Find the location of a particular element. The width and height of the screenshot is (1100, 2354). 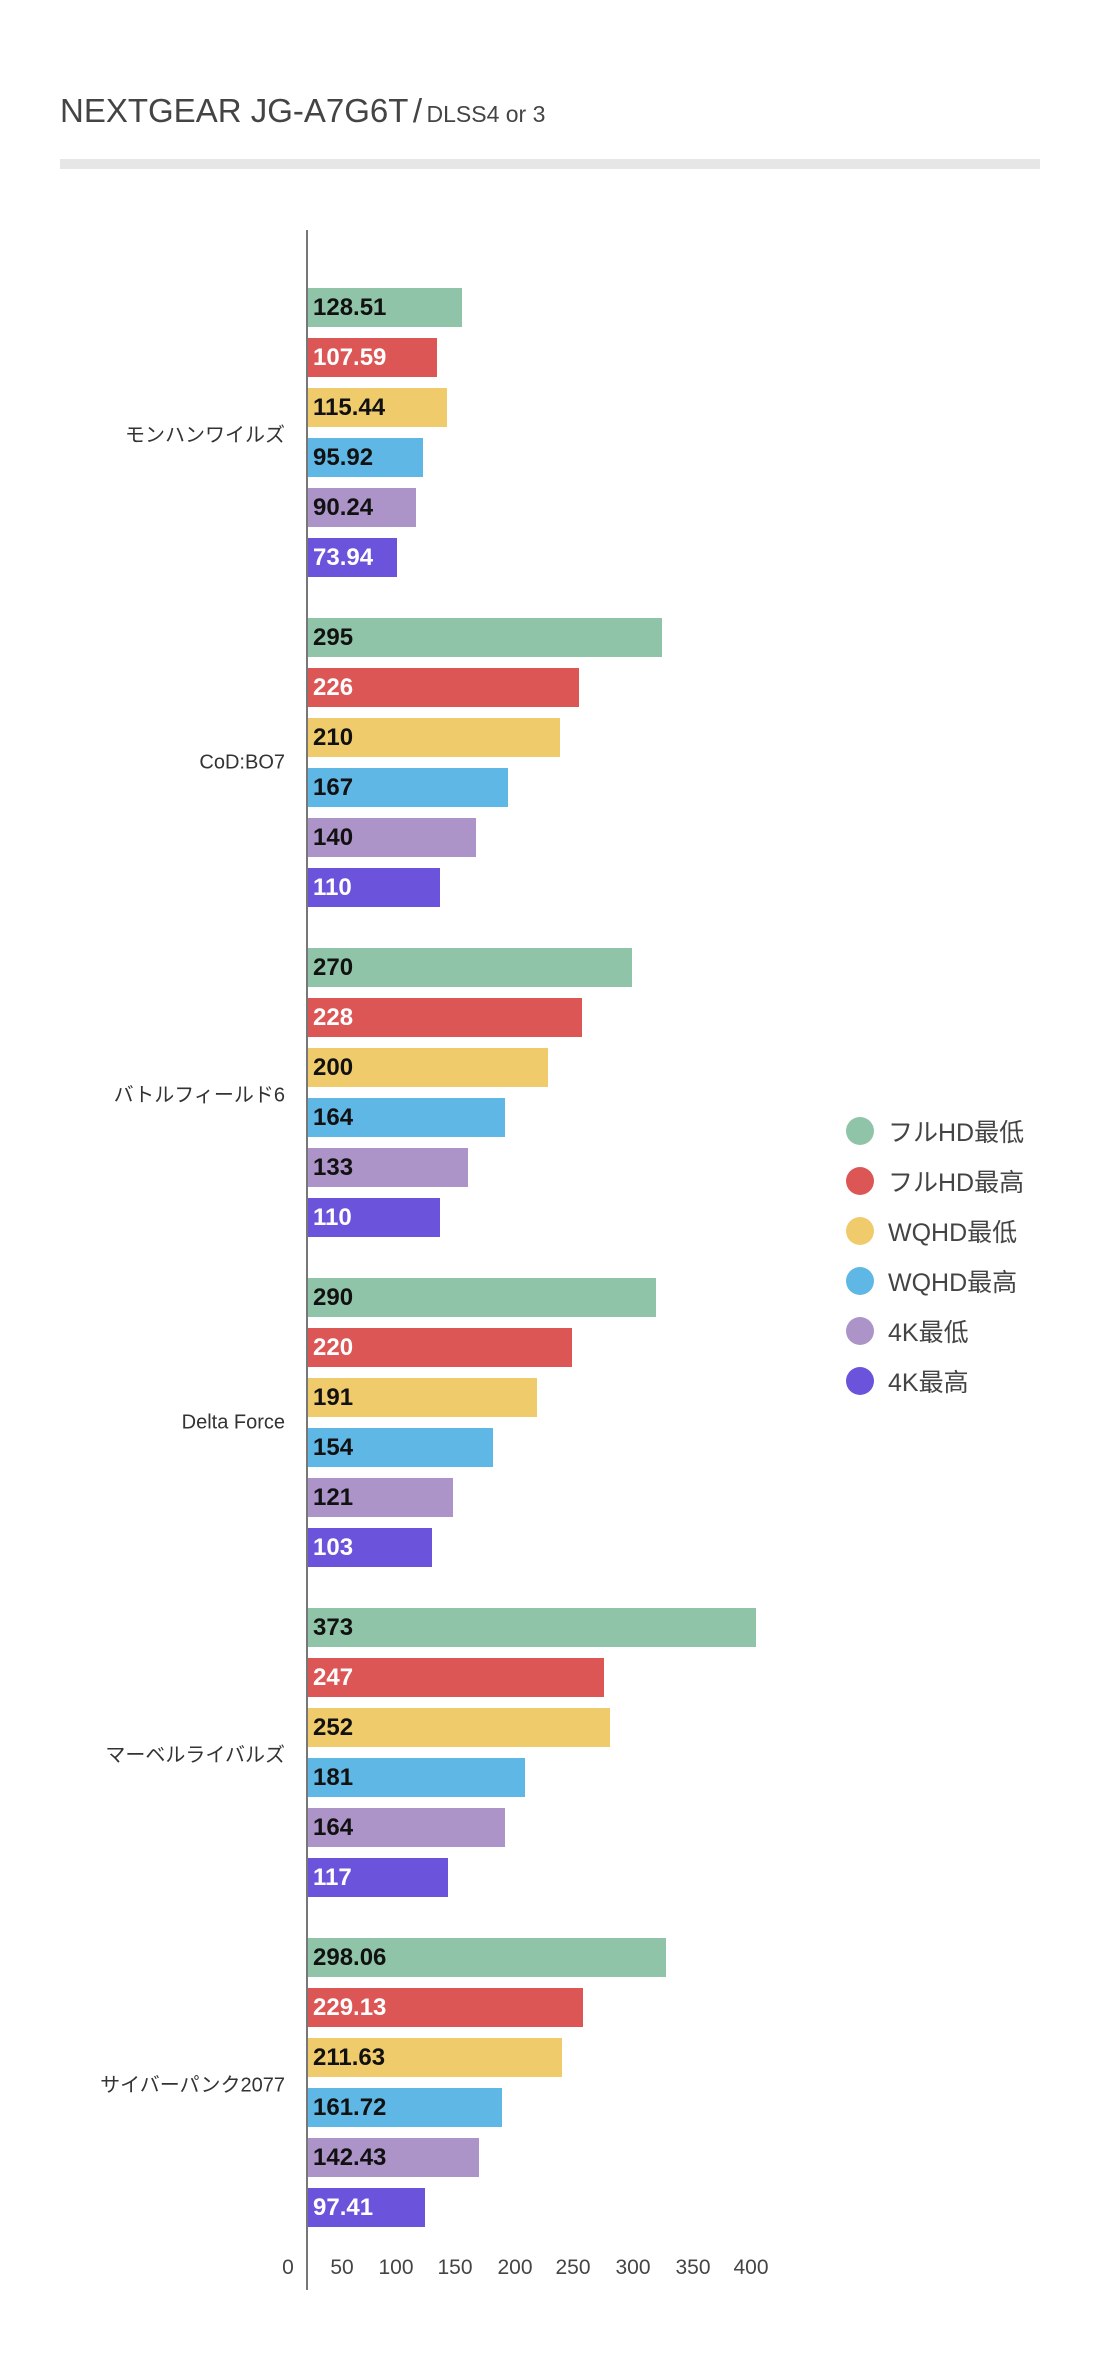

category-label: マーベルライバルズ is located at coordinates (195, 1755).